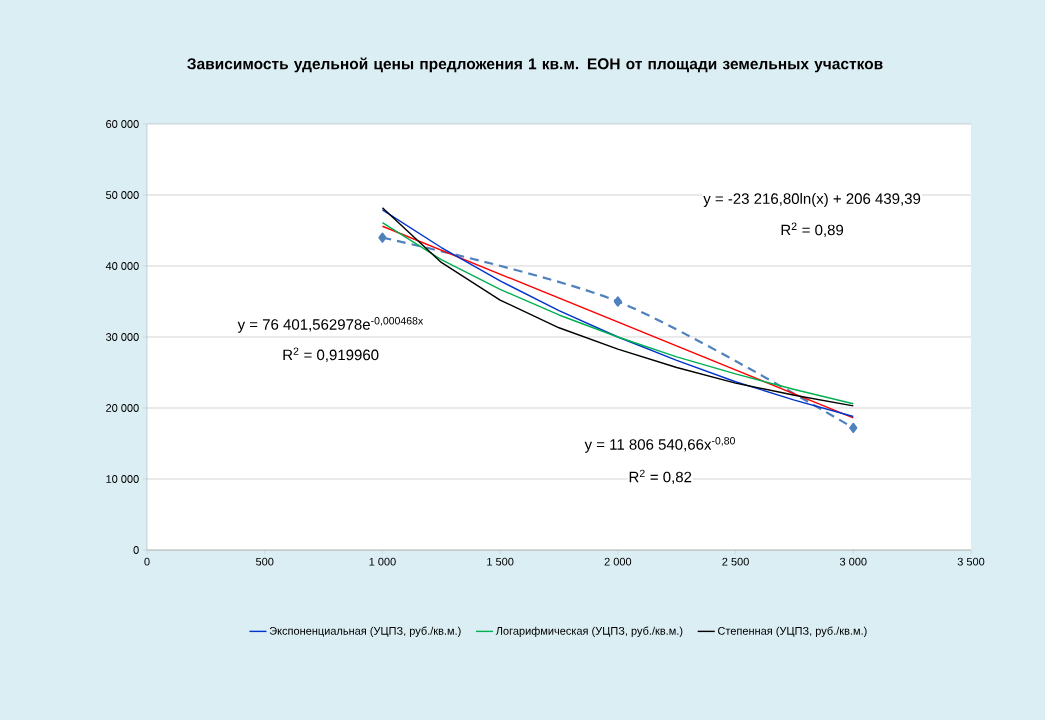 The width and height of the screenshot is (1045, 720). Describe the element at coordinates (853, 561) in the screenshot. I see `x-tick-label: 3 000` at that location.